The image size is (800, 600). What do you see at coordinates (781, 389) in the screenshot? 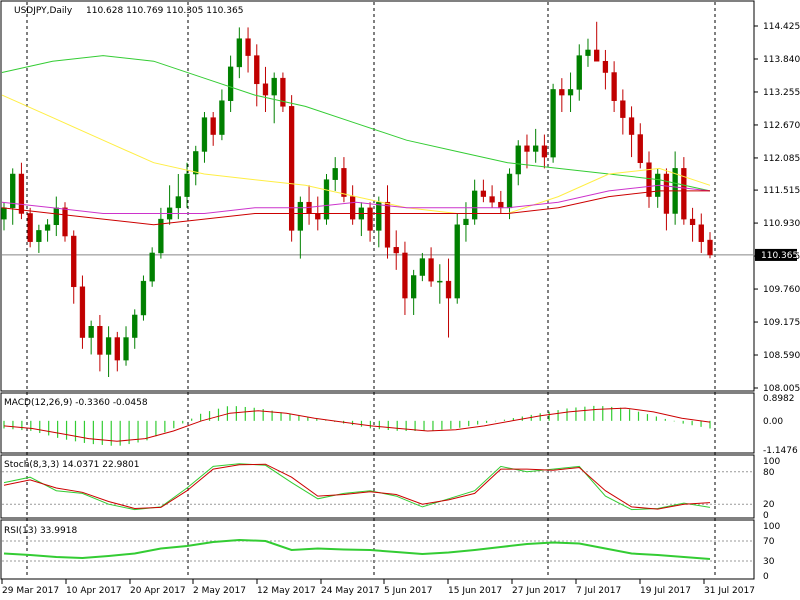
I see `price-tick-label: 108.005` at bounding box center [781, 389].